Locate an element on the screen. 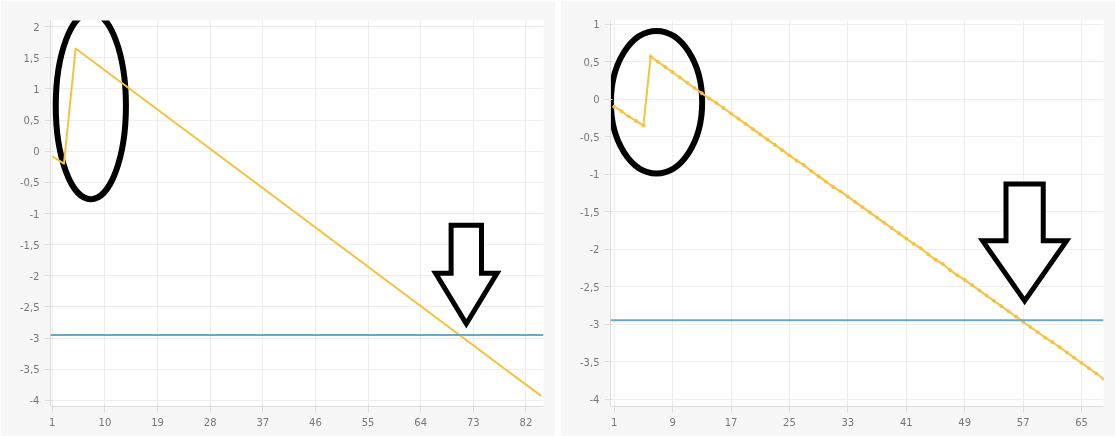 The image size is (1115, 438). x-tick-label: 25 is located at coordinates (789, 422).